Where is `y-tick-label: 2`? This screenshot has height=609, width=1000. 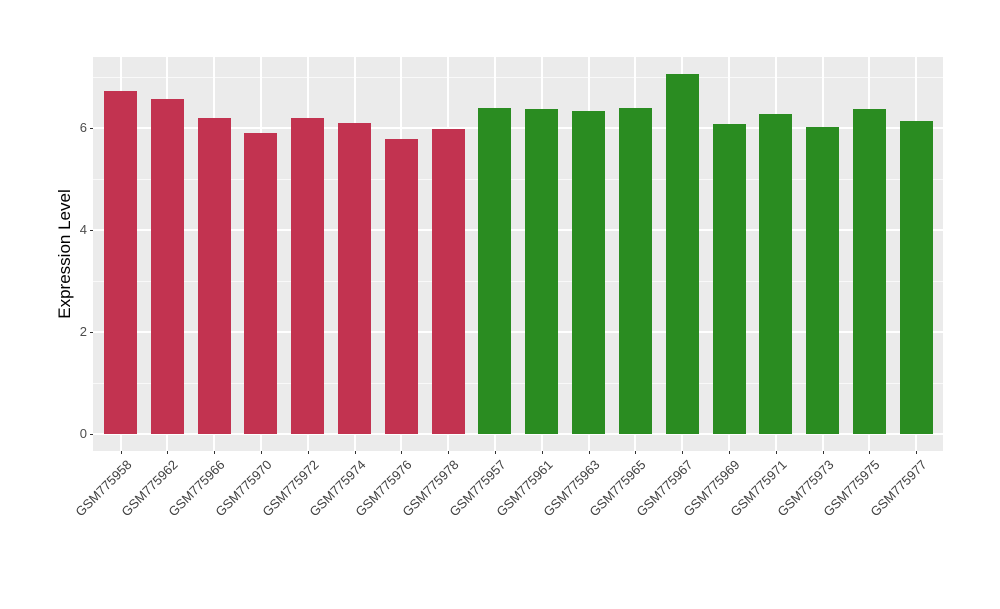 y-tick-label: 2 is located at coordinates (83, 331).